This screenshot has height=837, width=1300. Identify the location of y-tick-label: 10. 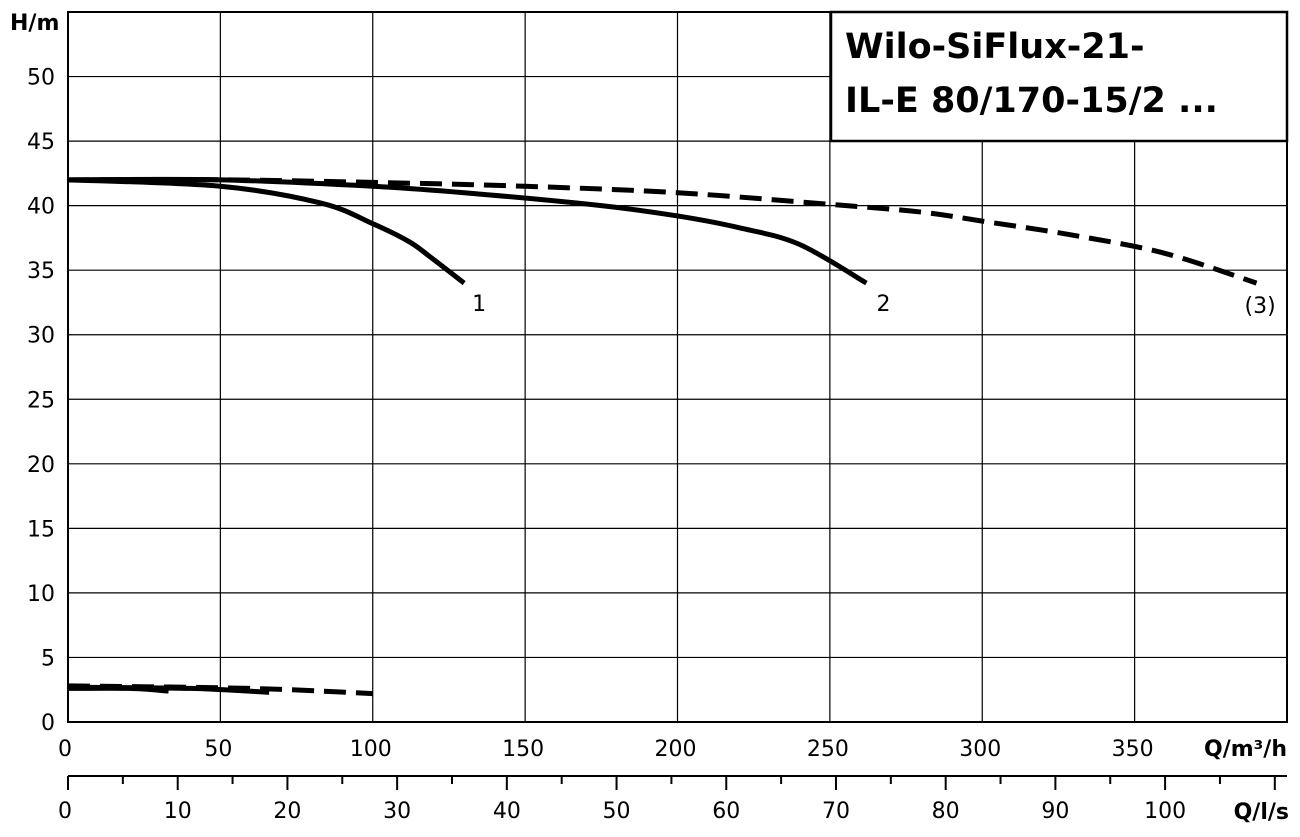
(41, 594).